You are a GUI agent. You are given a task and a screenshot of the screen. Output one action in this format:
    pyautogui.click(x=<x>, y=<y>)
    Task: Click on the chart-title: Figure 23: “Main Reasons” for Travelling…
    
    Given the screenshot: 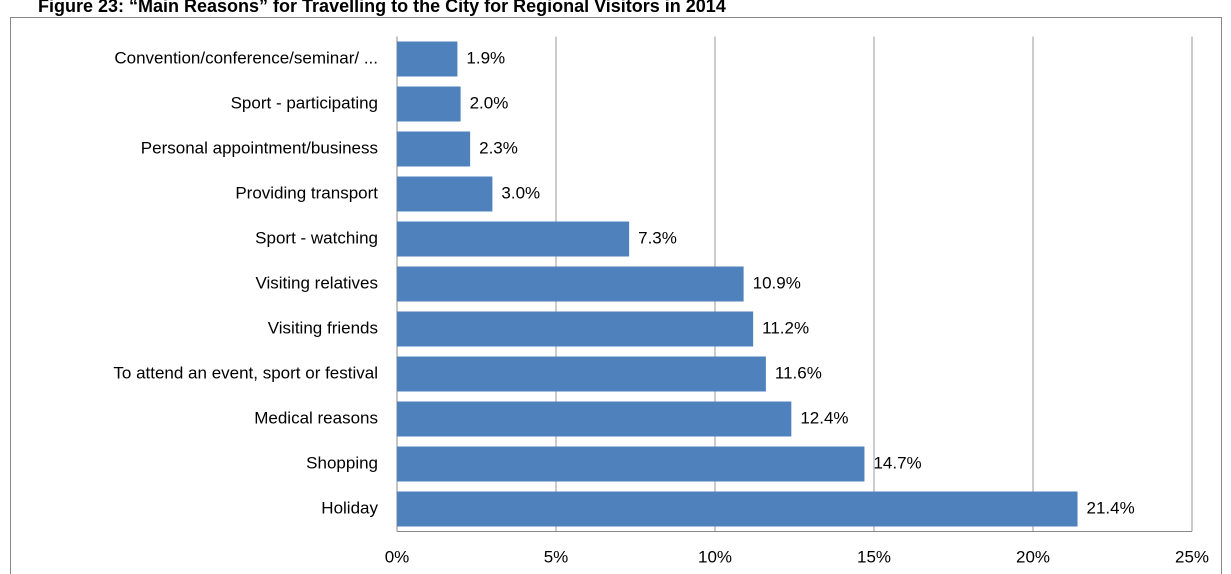 What is the action you would take?
    pyautogui.click(x=382, y=8)
    